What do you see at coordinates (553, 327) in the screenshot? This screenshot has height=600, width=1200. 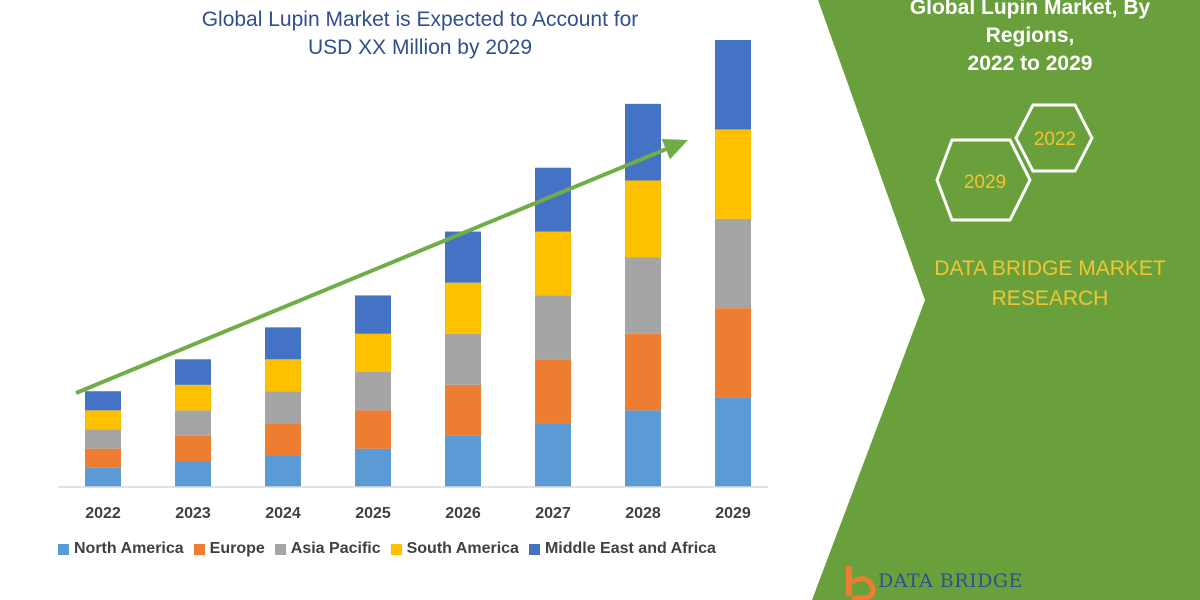 I see `bar-segment-asia-pacific-2027` at bounding box center [553, 327].